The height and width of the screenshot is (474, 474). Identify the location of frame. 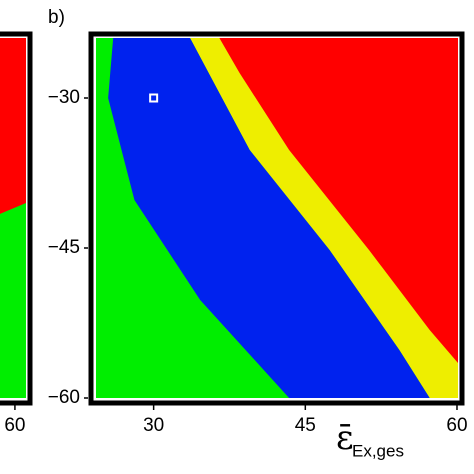
(16, 218).